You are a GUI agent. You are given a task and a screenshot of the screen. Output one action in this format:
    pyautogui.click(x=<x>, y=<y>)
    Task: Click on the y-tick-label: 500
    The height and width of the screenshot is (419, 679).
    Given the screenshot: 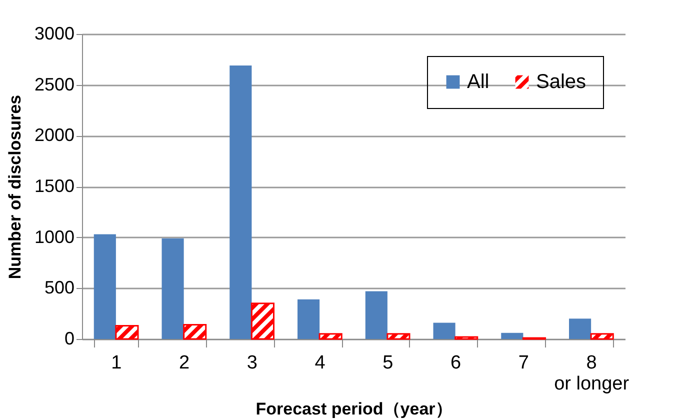 What is the action you would take?
    pyautogui.click(x=59, y=288)
    